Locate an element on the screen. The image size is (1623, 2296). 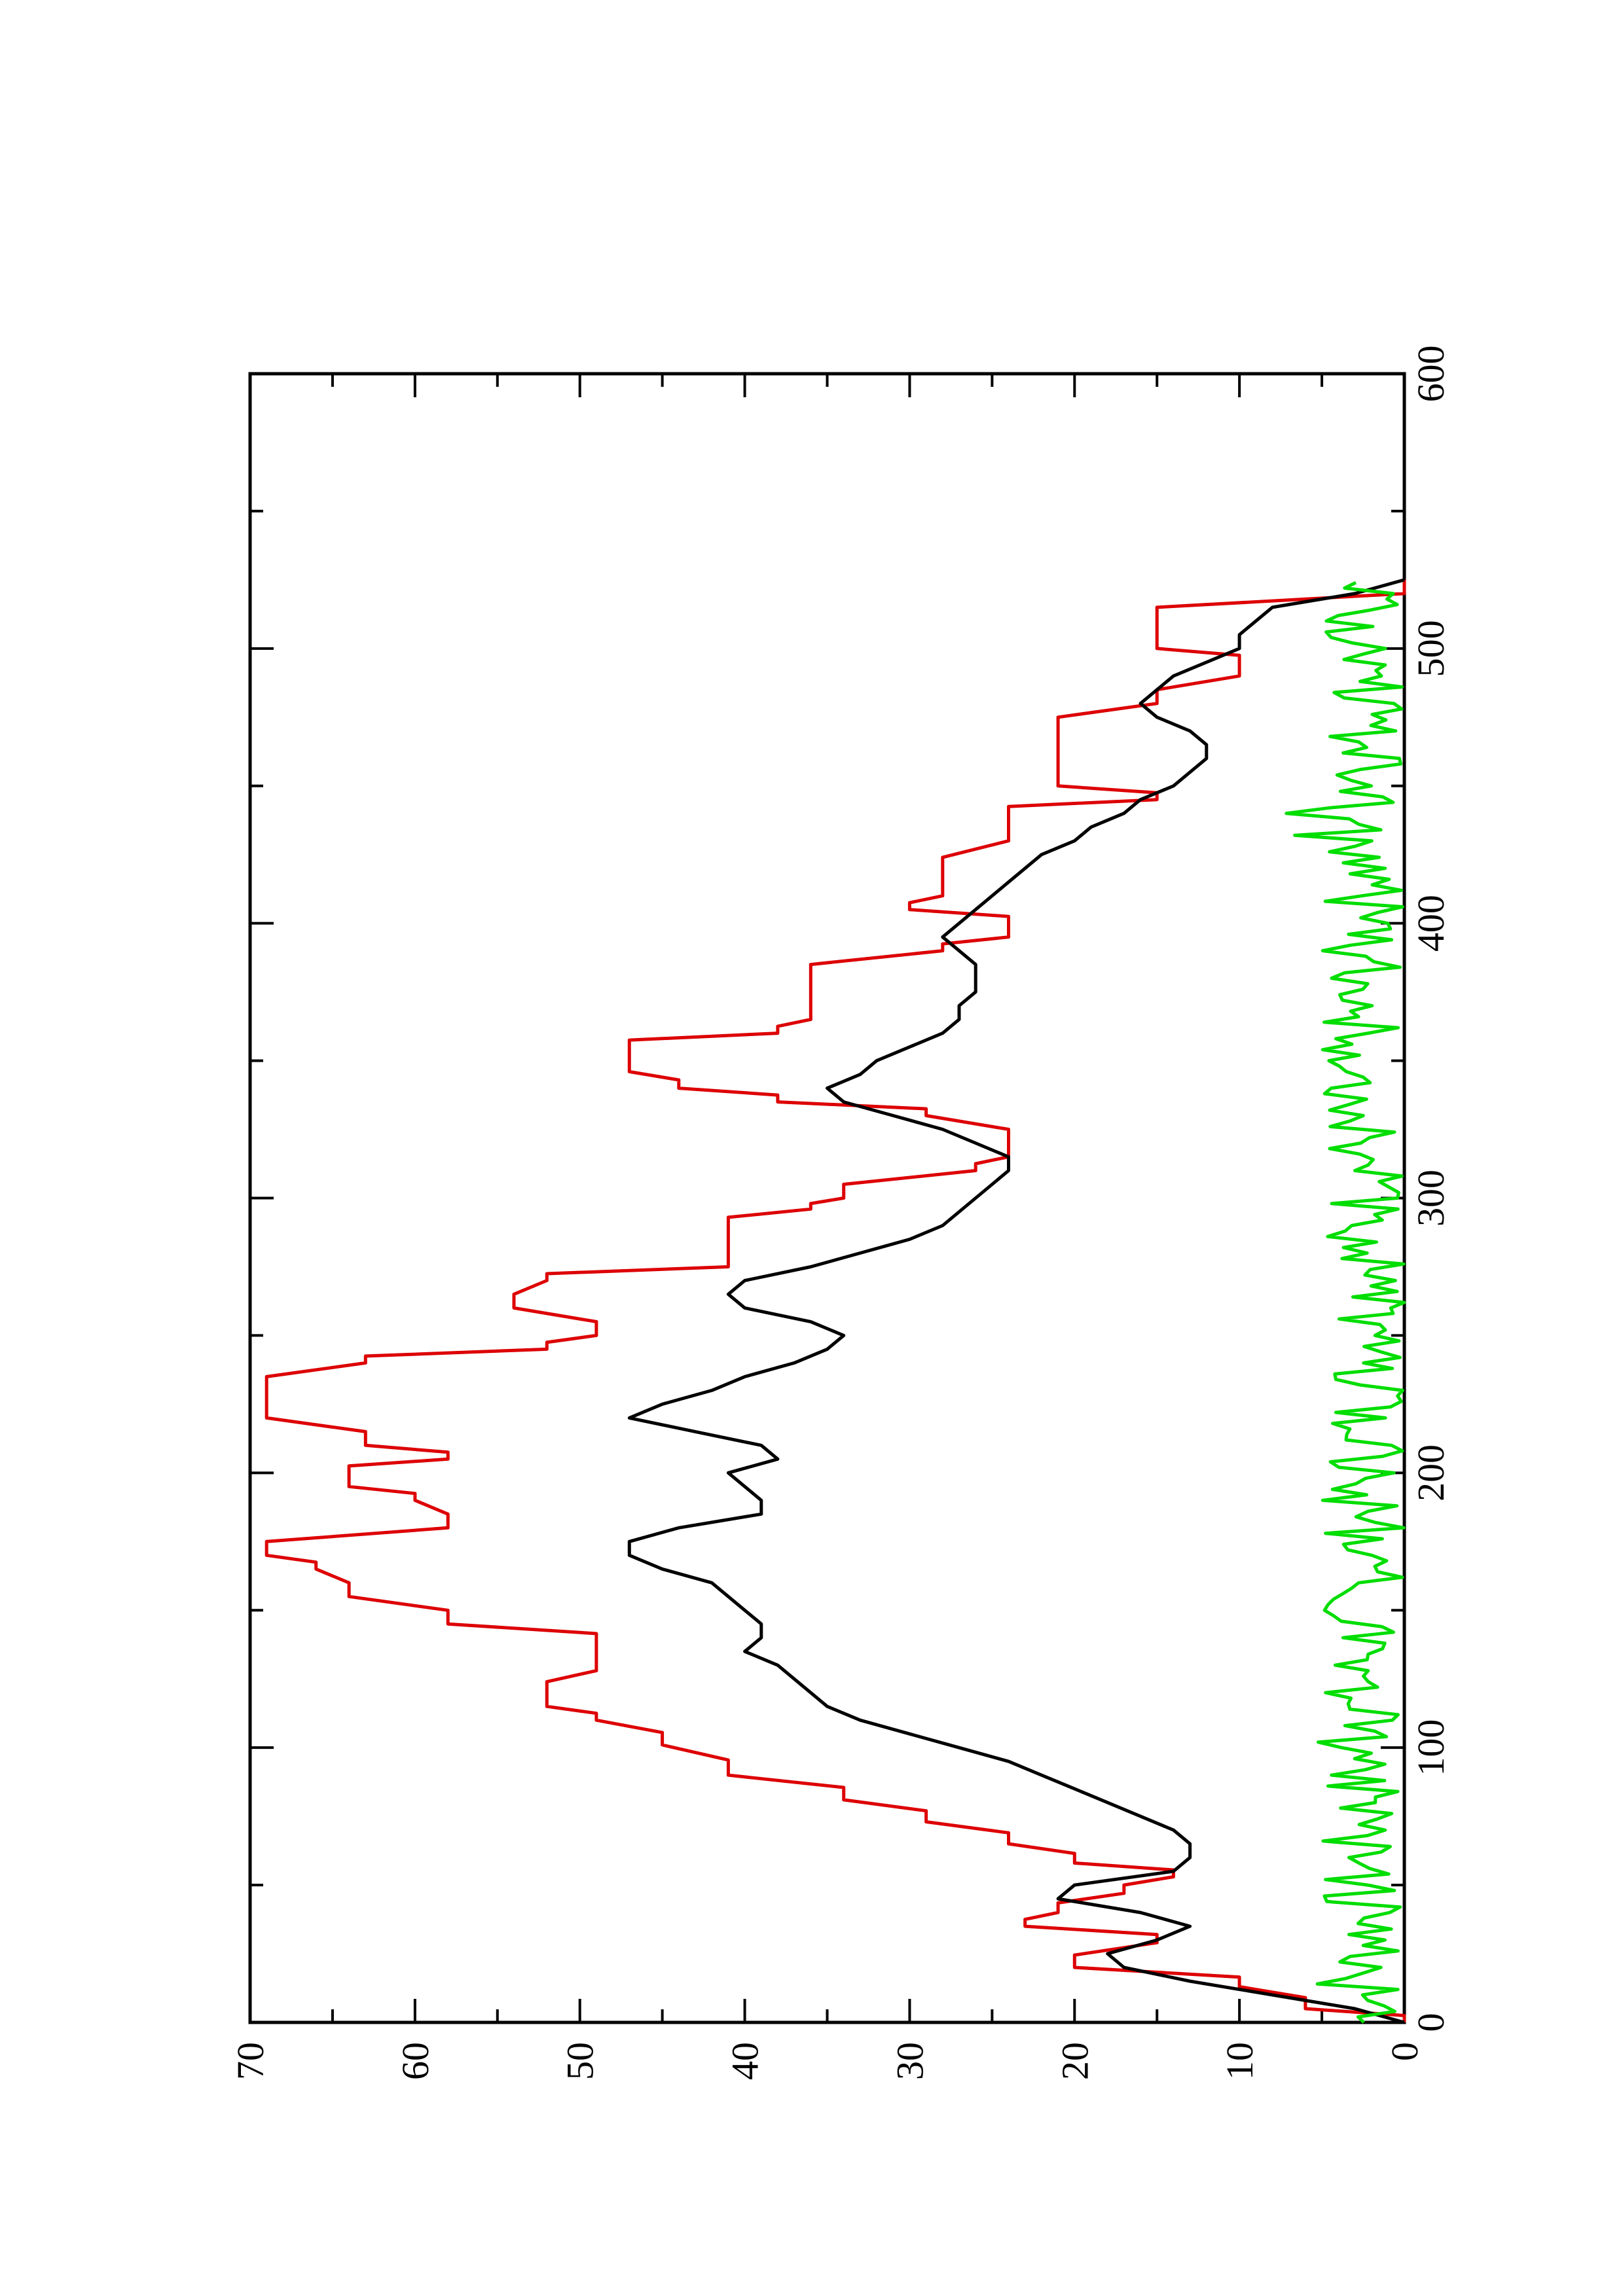
y-tick-label: 40 is located at coordinates (745, 2061).